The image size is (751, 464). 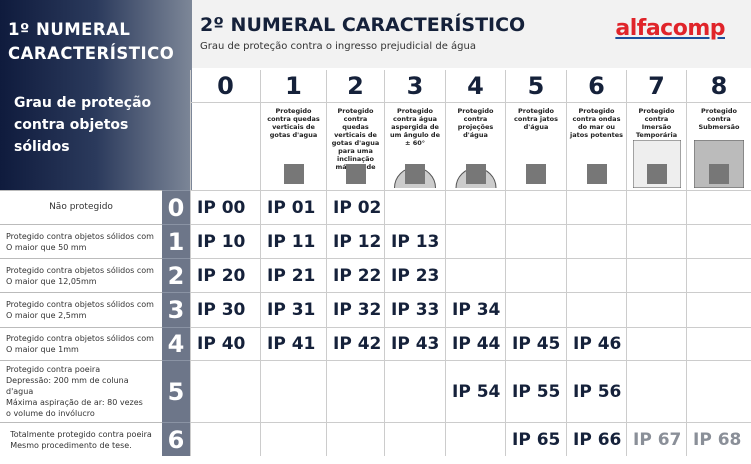 What do you see at coordinates (475, 123) in the screenshot?
I see `column-description-text: Protegido contra projeções d'água` at bounding box center [475, 123].